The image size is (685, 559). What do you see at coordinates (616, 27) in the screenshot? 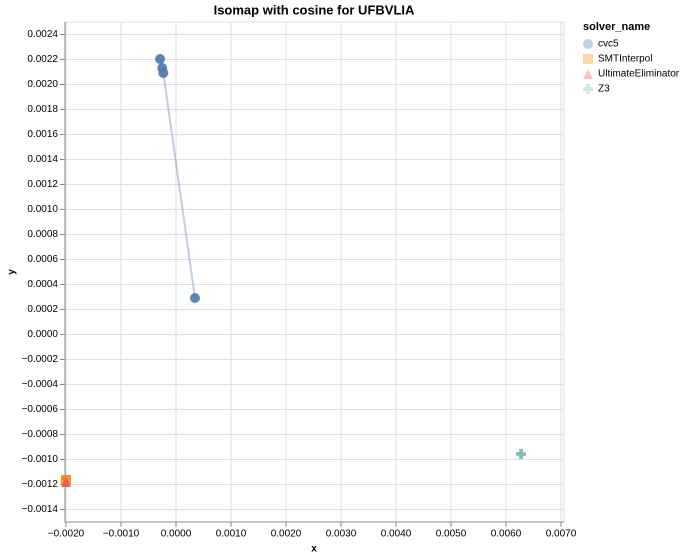
I see `legend-title: solver_name` at bounding box center [616, 27].